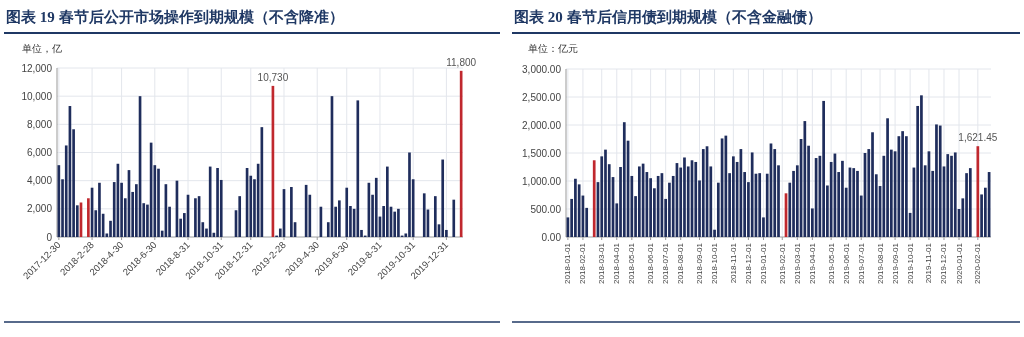 This screenshot has width=1024, height=337. I want to click on data-label: 10,730, so click(273, 77).